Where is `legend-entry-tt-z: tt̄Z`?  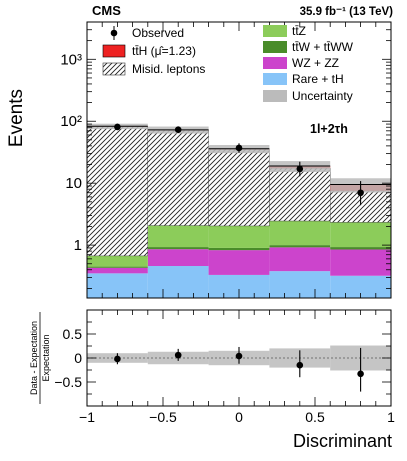
legend-entry-tt-z: tt̄Z is located at coordinates (284, 31).